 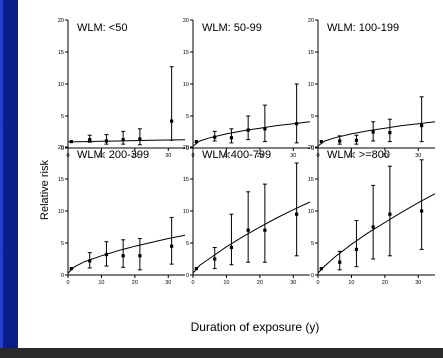 What do you see at coordinates (358, 155) in the screenshot?
I see `panel-title: WLM: >=800` at bounding box center [358, 155].